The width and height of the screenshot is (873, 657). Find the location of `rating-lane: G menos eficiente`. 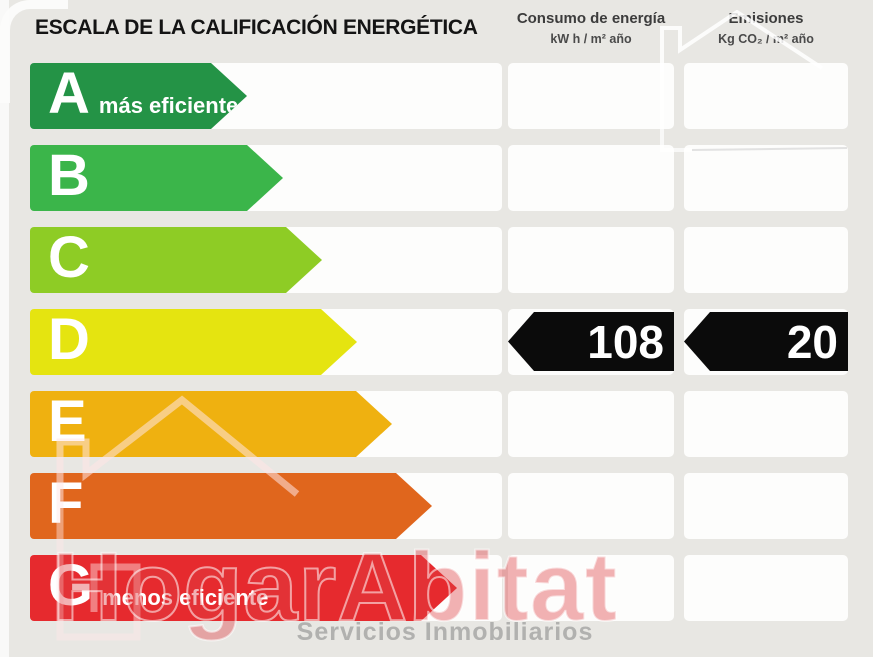

rating-lane: G menos eficiente is located at coordinates (266, 588).